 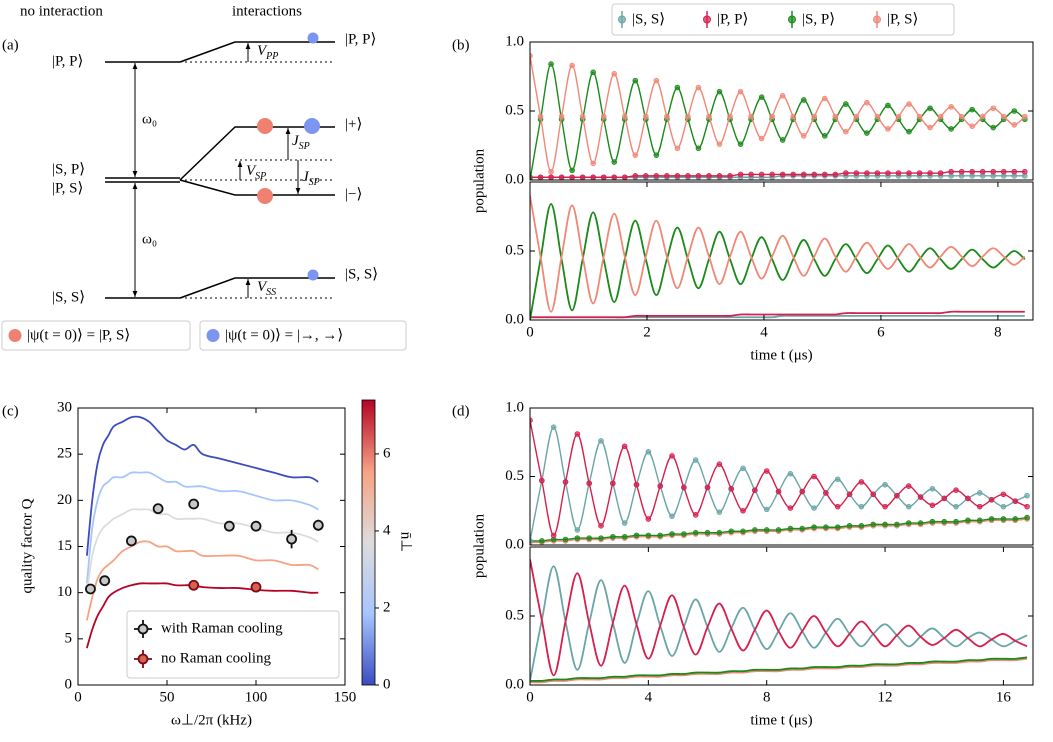 I want to click on plot-frame, so click(x=781, y=616).